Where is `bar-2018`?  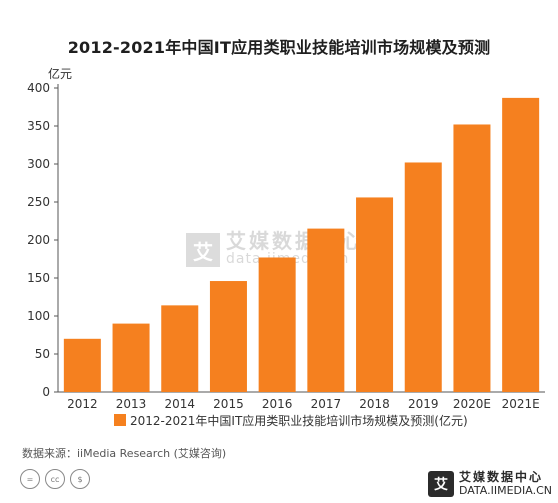 bar-2018 is located at coordinates (375, 294).